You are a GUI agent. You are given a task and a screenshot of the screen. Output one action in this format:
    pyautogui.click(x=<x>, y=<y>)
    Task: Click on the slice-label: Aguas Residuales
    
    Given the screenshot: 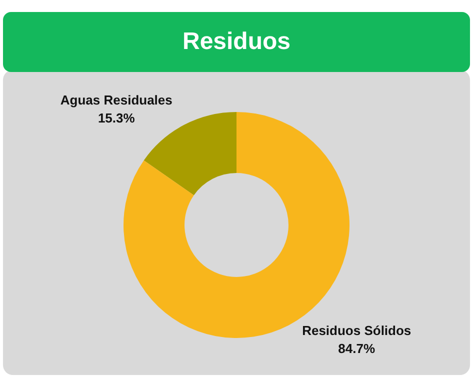 What is the action you would take?
    pyautogui.click(x=116, y=100)
    